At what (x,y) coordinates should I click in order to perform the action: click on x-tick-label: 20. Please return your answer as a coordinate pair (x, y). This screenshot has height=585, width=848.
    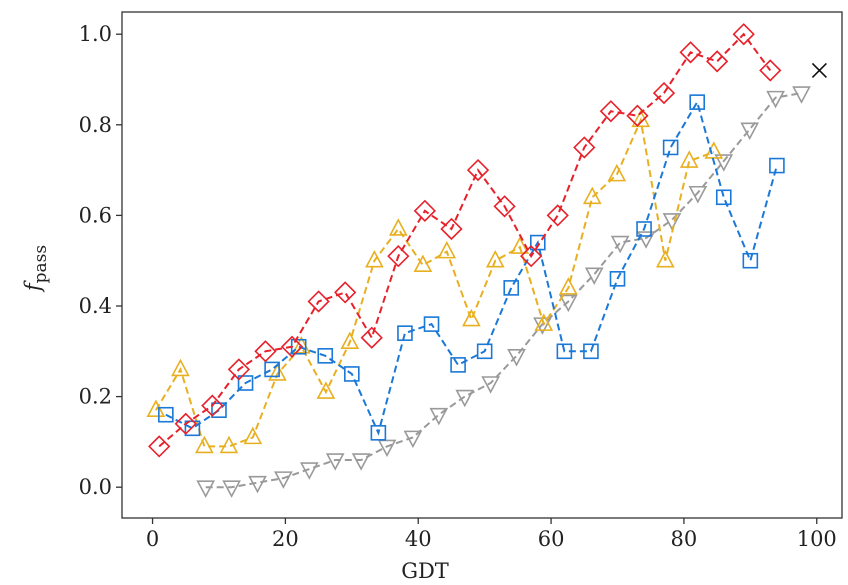
    Looking at the image, I should click on (285, 539).